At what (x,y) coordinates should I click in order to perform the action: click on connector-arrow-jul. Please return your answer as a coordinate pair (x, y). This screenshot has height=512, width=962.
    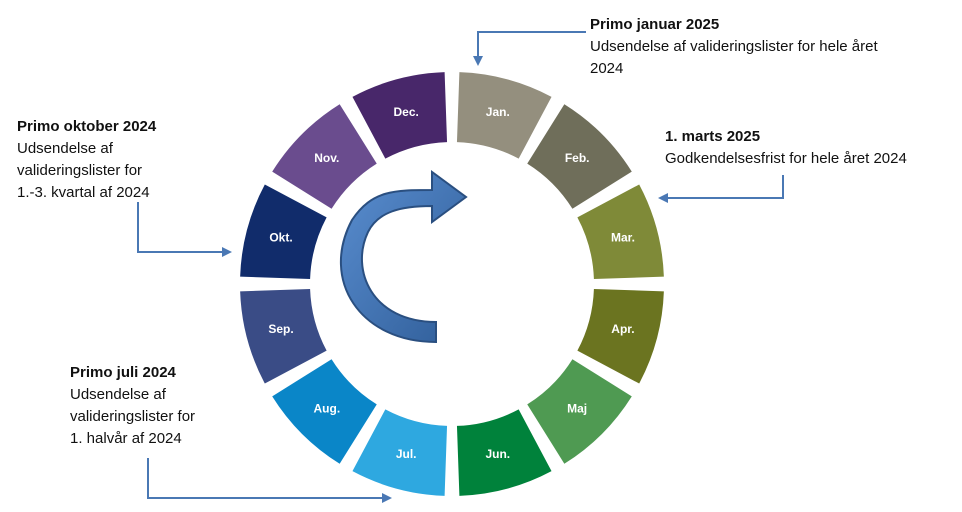
    Looking at the image, I should click on (269, 480).